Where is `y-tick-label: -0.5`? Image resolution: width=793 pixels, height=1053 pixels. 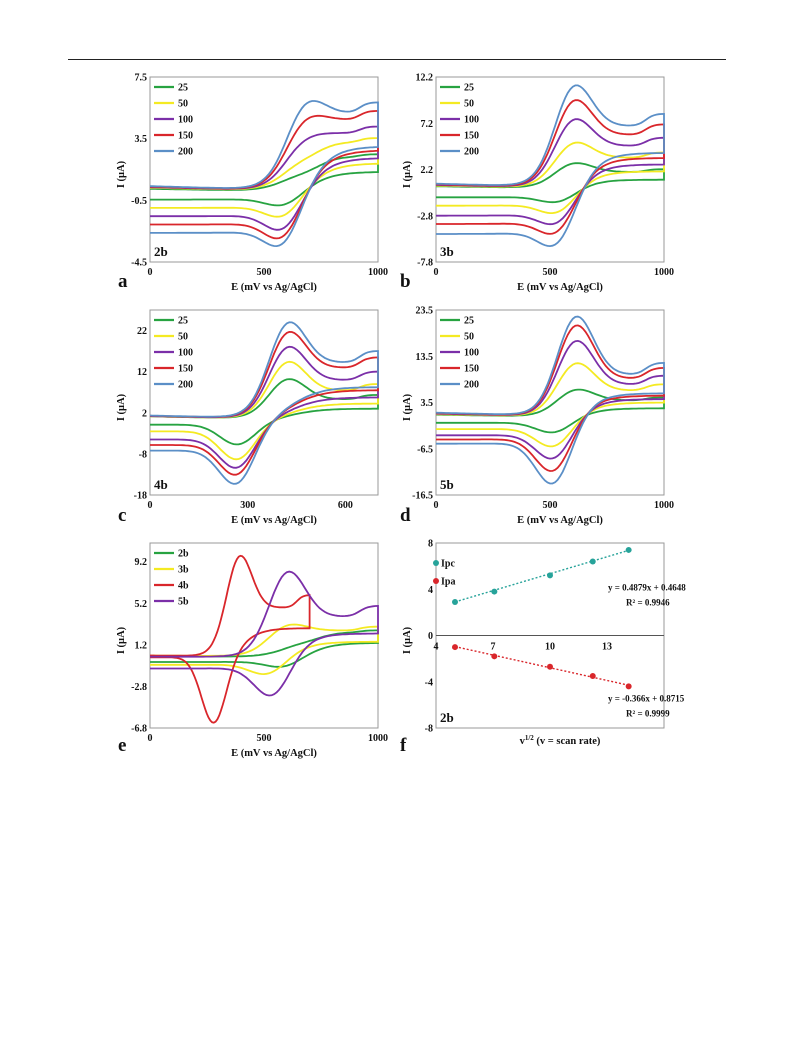 y-tick-label: -0.5 is located at coordinates (139, 201).